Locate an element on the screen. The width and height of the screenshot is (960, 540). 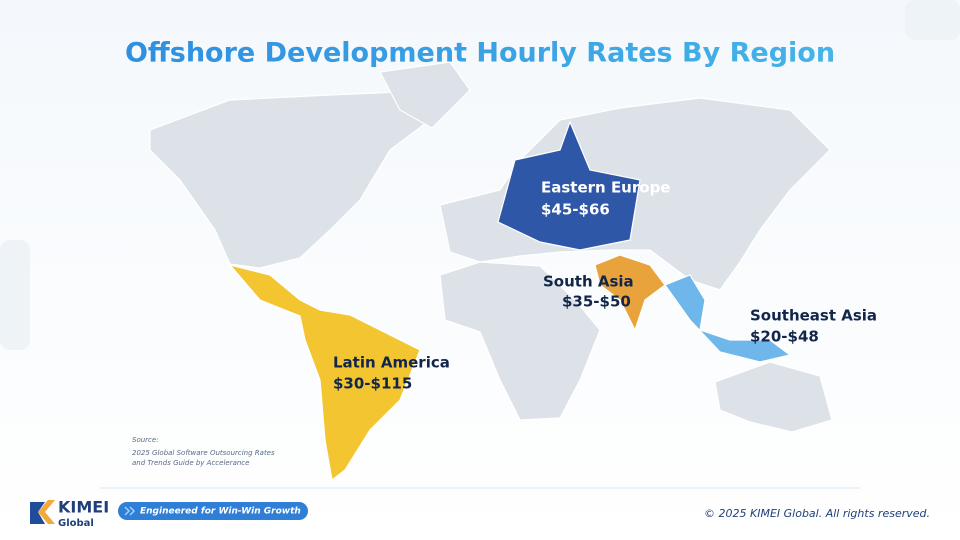
tagline-pill is located at coordinates (213, 511).